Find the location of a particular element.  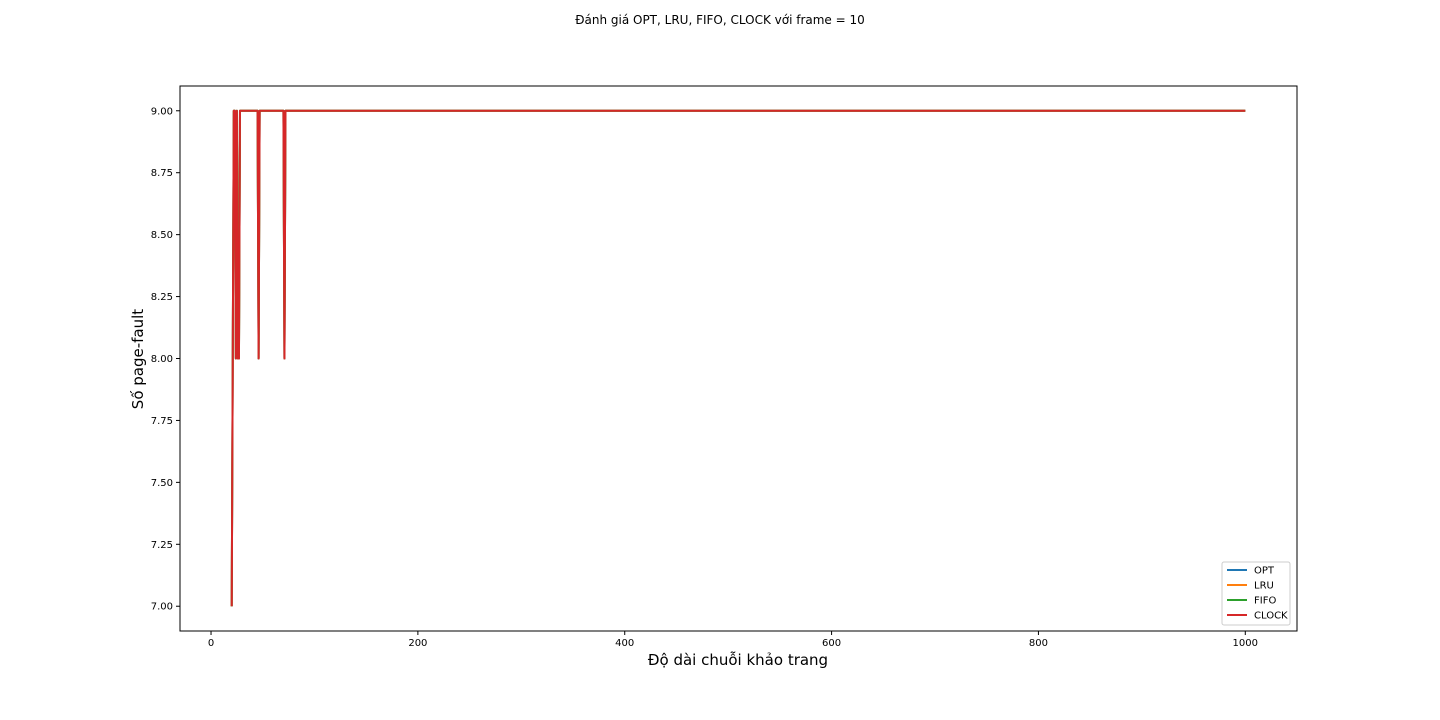

legend-label-lru: LRU is located at coordinates (1264, 586).